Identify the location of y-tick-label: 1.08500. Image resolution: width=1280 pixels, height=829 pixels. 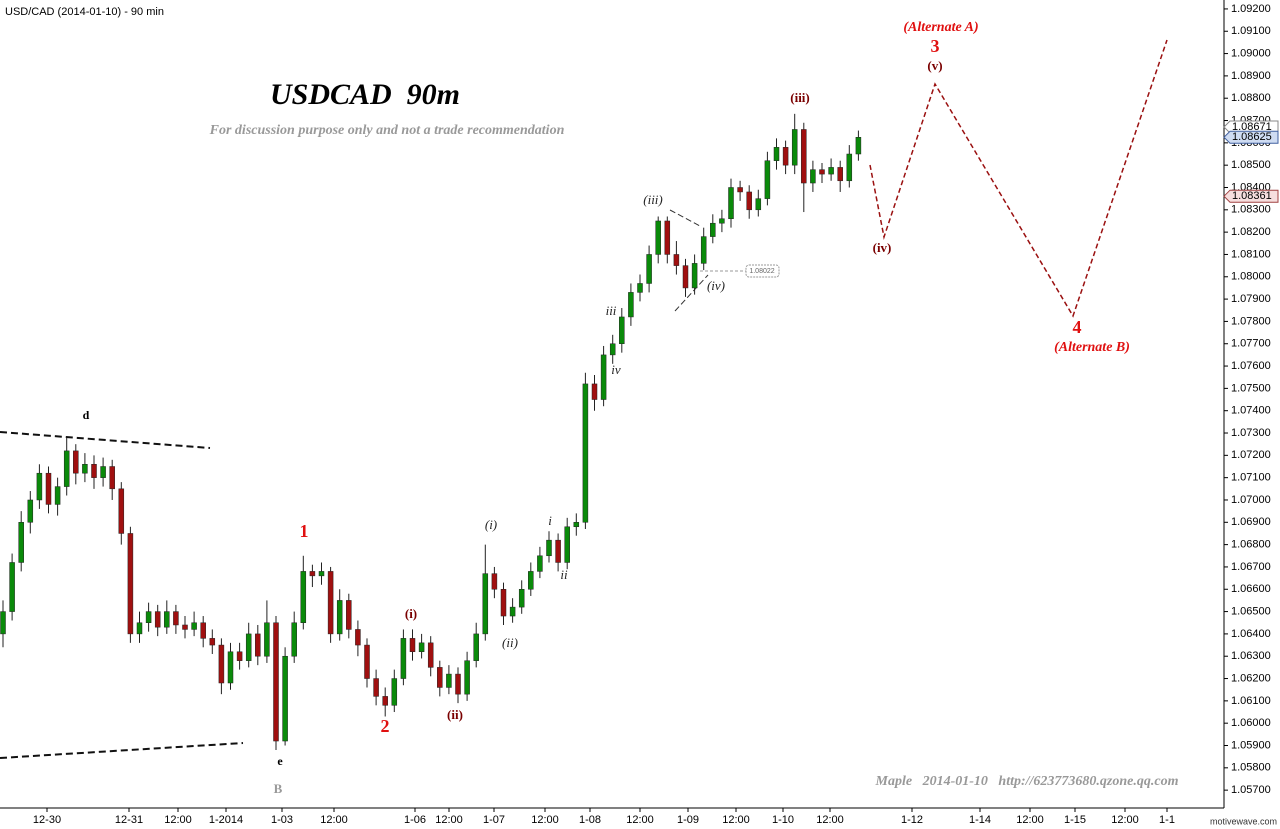
(1251, 165).